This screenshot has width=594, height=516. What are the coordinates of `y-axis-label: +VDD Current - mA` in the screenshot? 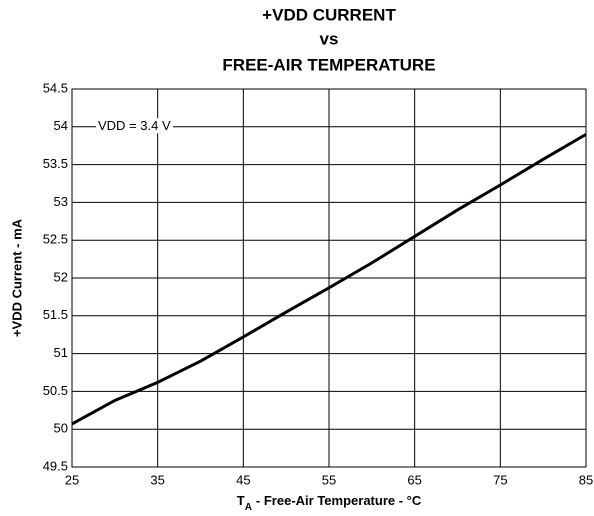 It's located at (16, 277).